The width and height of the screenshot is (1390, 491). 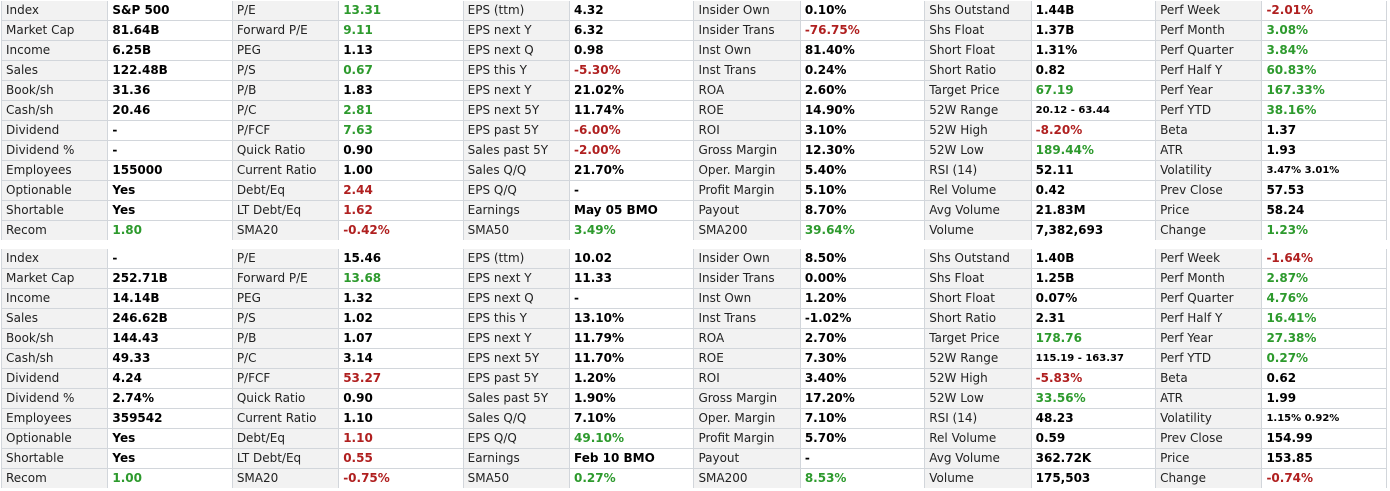 What do you see at coordinates (517, 338) in the screenshot?
I see `label-eps-next-y: EPS next Y` at bounding box center [517, 338].